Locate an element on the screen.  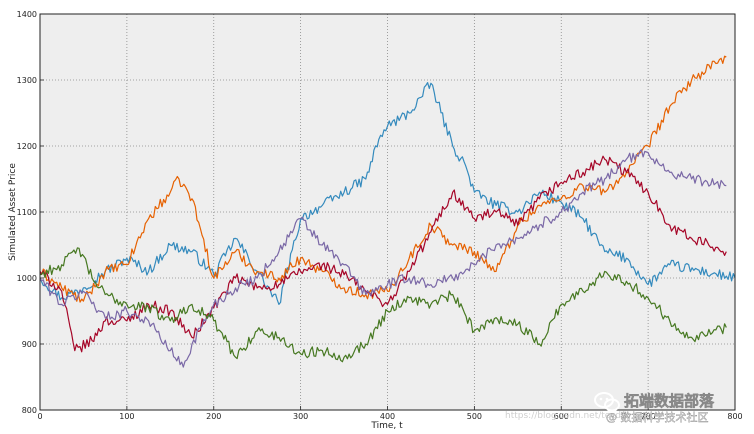
y-tick-label: 1100 is located at coordinates (27, 212).